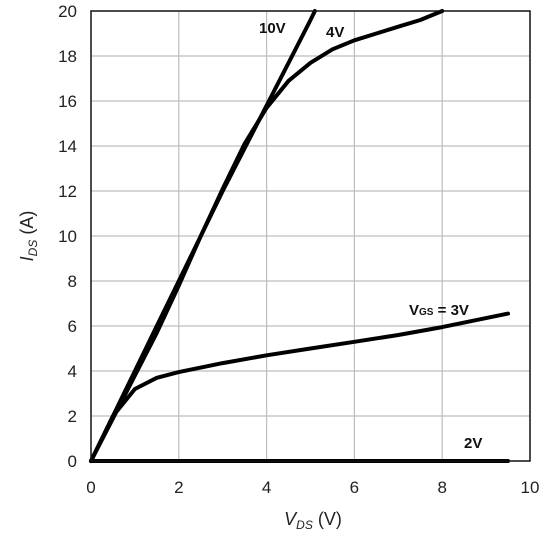 This screenshot has width=555, height=540. I want to click on curve-label: 10V, so click(272, 28).